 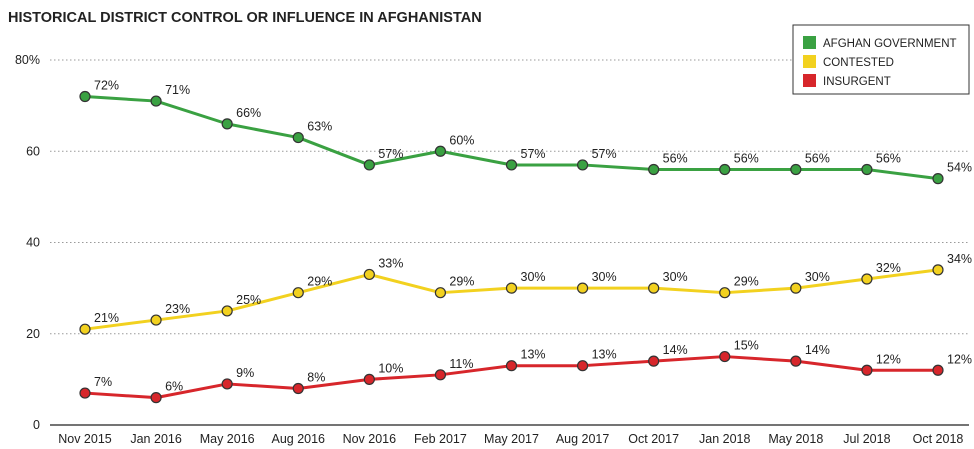 I want to click on x-tick-label: Oct 2018, so click(x=938, y=439).